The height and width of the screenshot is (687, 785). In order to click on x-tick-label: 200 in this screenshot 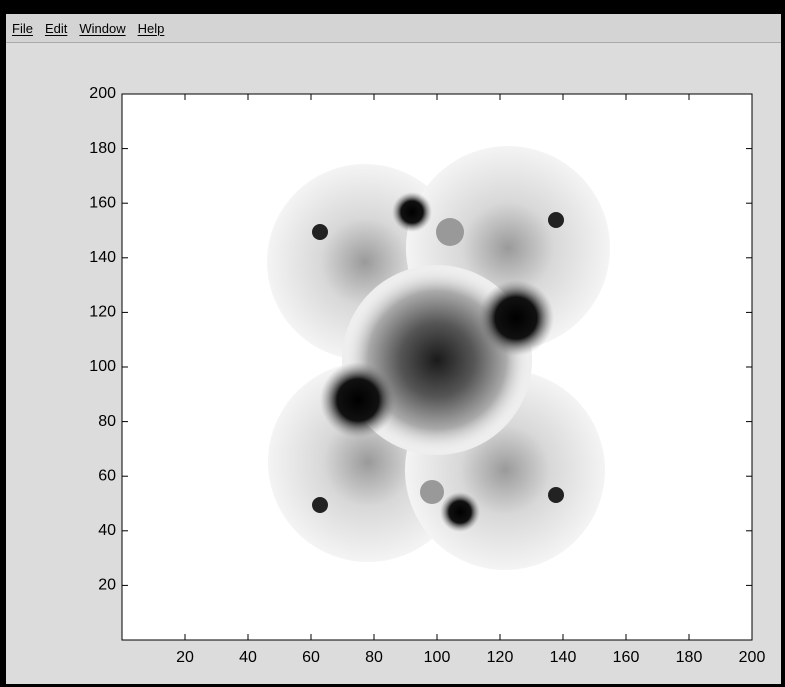, I will do `click(752, 657)`.